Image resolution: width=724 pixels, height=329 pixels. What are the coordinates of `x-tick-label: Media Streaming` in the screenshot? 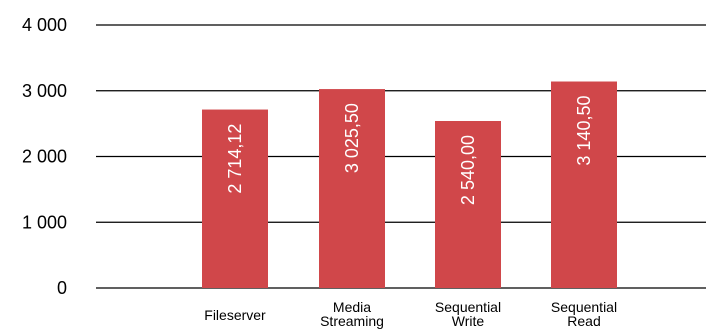 It's located at (352, 314).